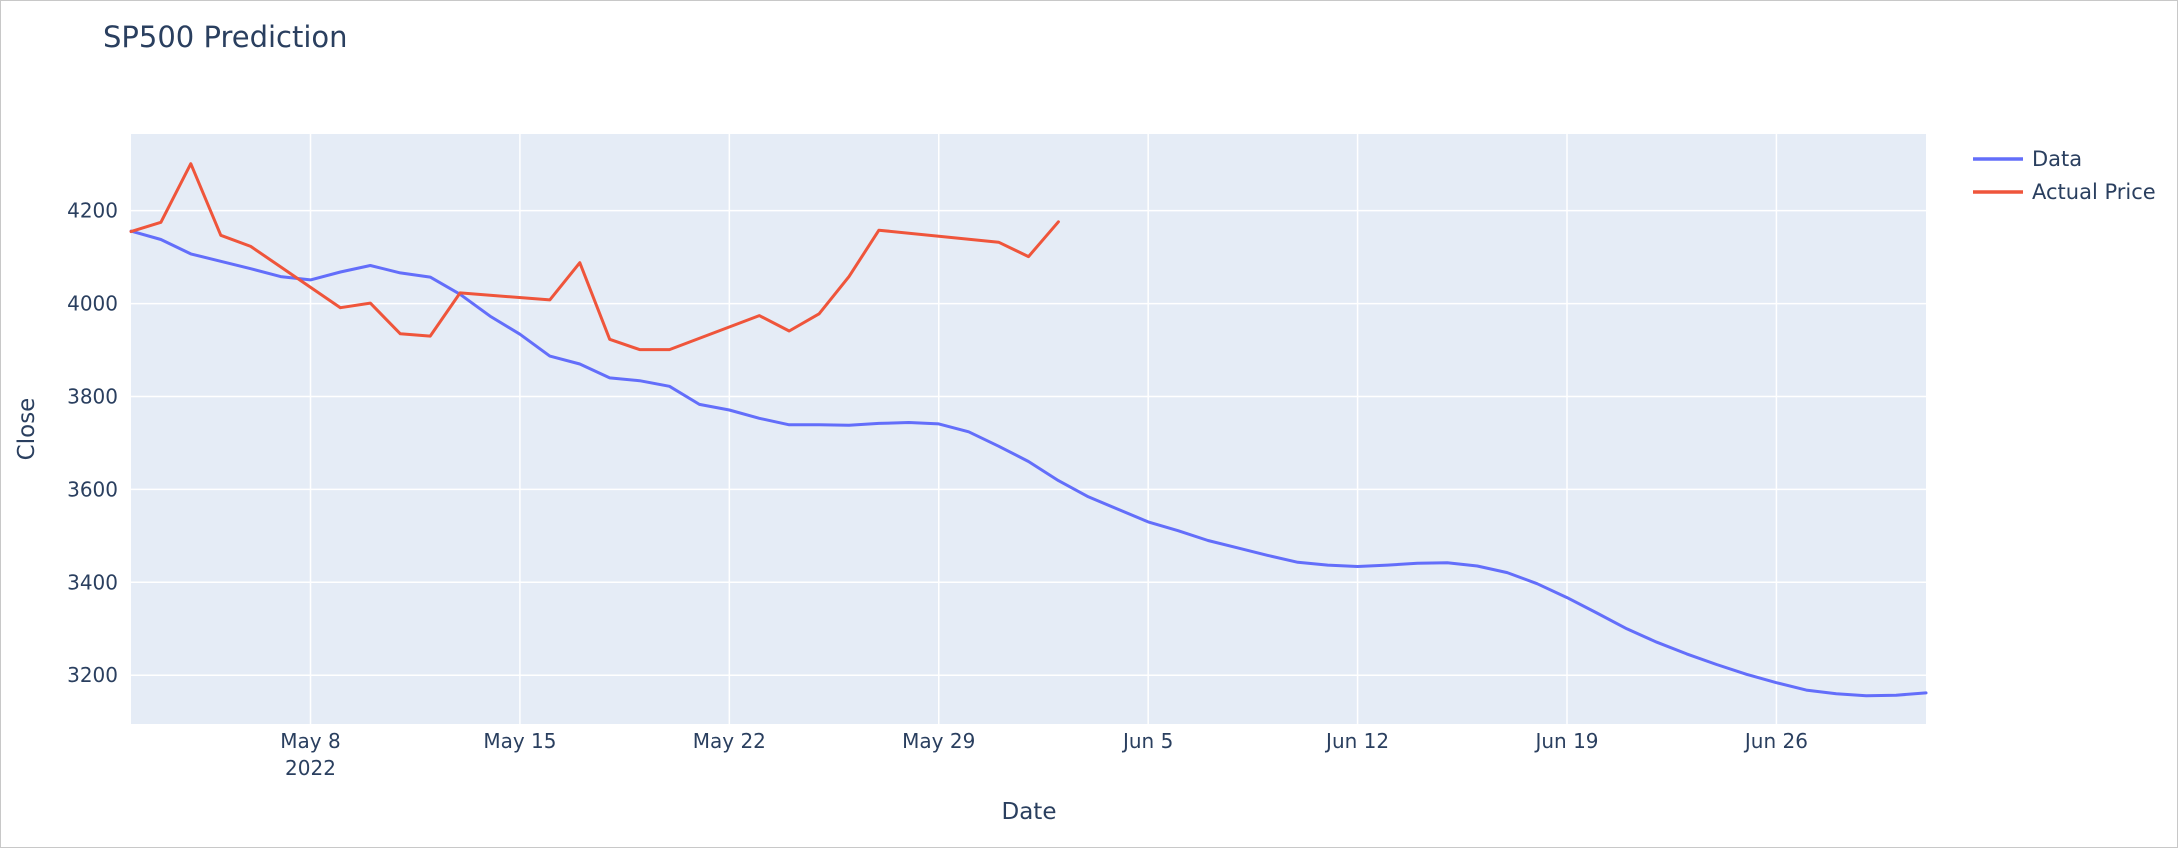  Describe the element at coordinates (1356, 741) in the screenshot. I see `x-tick-label: Jun 12` at that location.